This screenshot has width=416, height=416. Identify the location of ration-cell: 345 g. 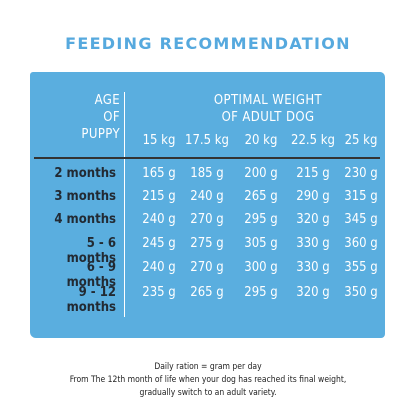
(361, 219).